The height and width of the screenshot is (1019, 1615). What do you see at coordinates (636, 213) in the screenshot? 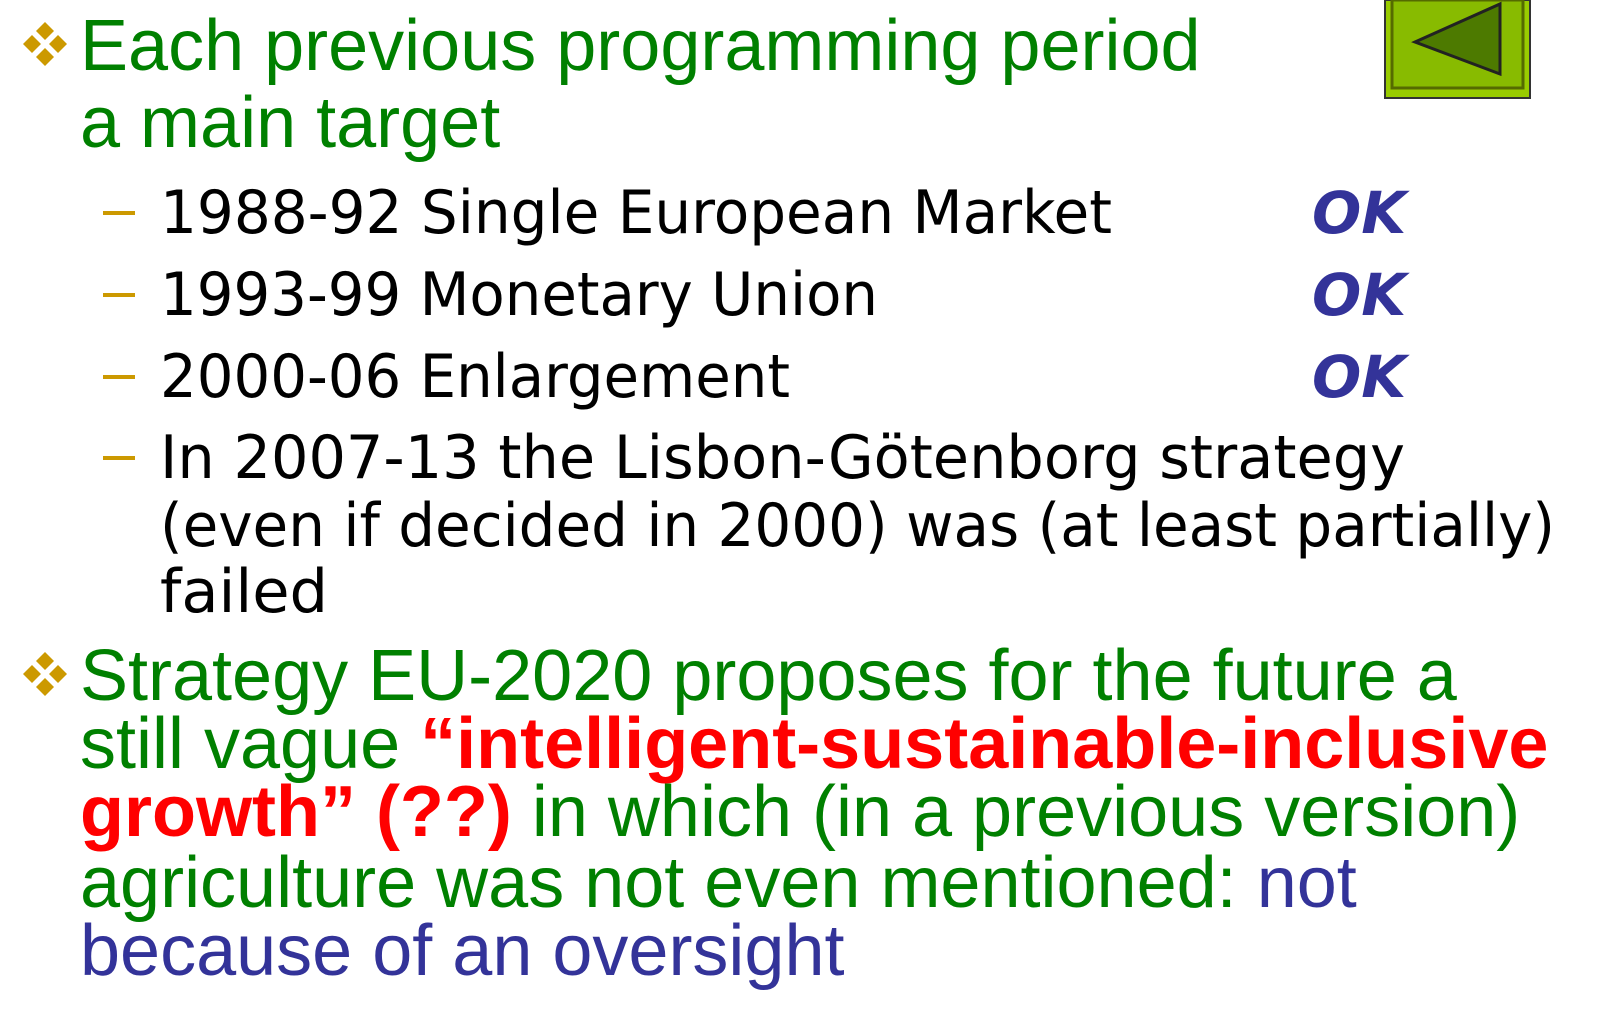
I see `sub-item-text: 1988-92 Single European Market` at bounding box center [636, 213].